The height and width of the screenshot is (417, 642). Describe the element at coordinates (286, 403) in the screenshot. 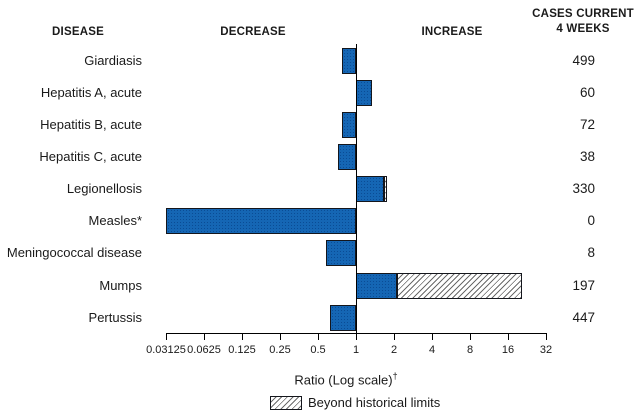

I see `legend-hatch-swatch` at that location.